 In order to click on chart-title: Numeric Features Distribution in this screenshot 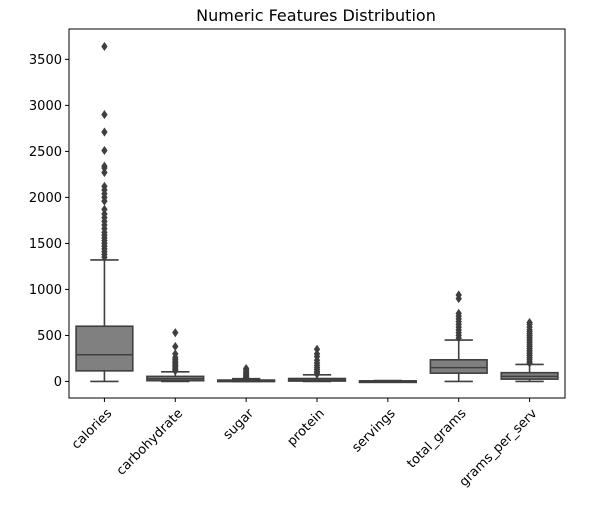, I will do `click(316, 15)`.